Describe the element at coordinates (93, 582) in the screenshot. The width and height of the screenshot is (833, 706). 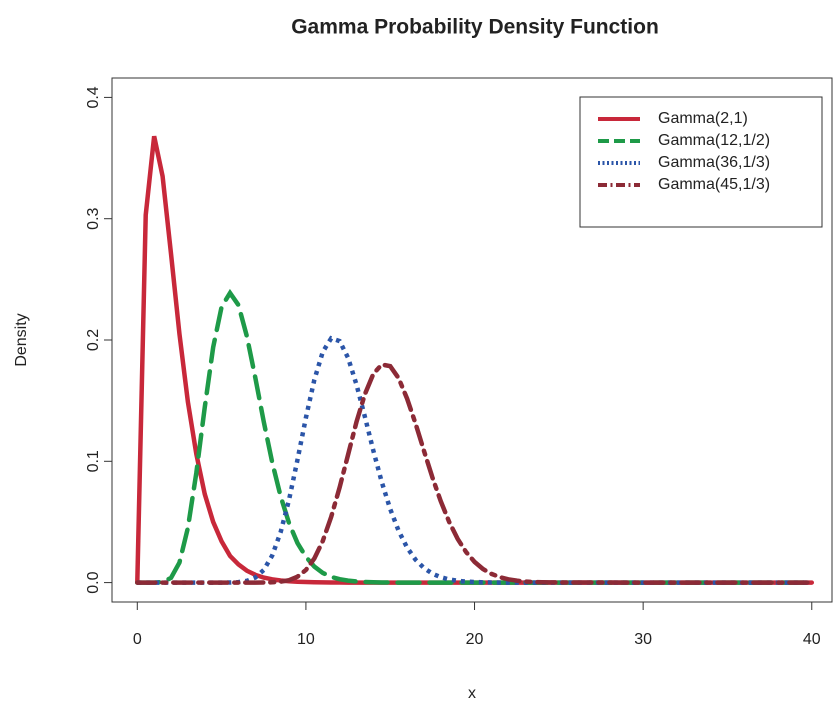
I see `y-tick-label: 0.0` at that location.